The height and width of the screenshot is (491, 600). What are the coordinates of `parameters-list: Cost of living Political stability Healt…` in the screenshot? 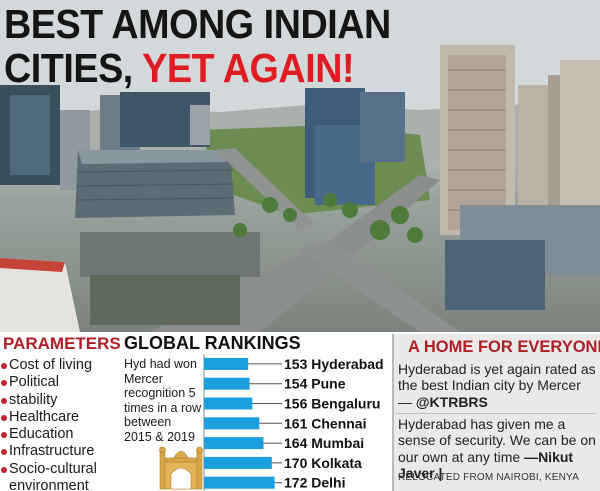 It's located at (48, 424).